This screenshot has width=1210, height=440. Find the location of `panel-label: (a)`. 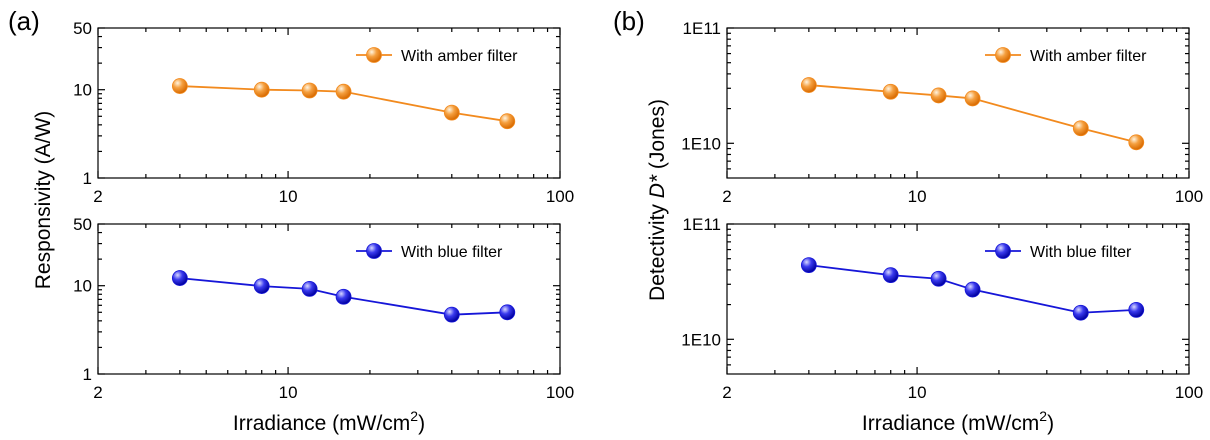

panel-label: (a) is located at coordinates (24, 21).